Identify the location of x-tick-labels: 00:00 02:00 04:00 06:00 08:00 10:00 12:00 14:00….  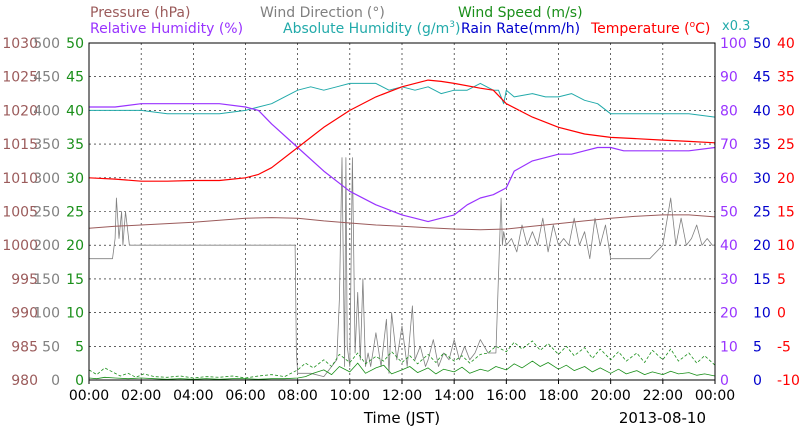
(402, 392).